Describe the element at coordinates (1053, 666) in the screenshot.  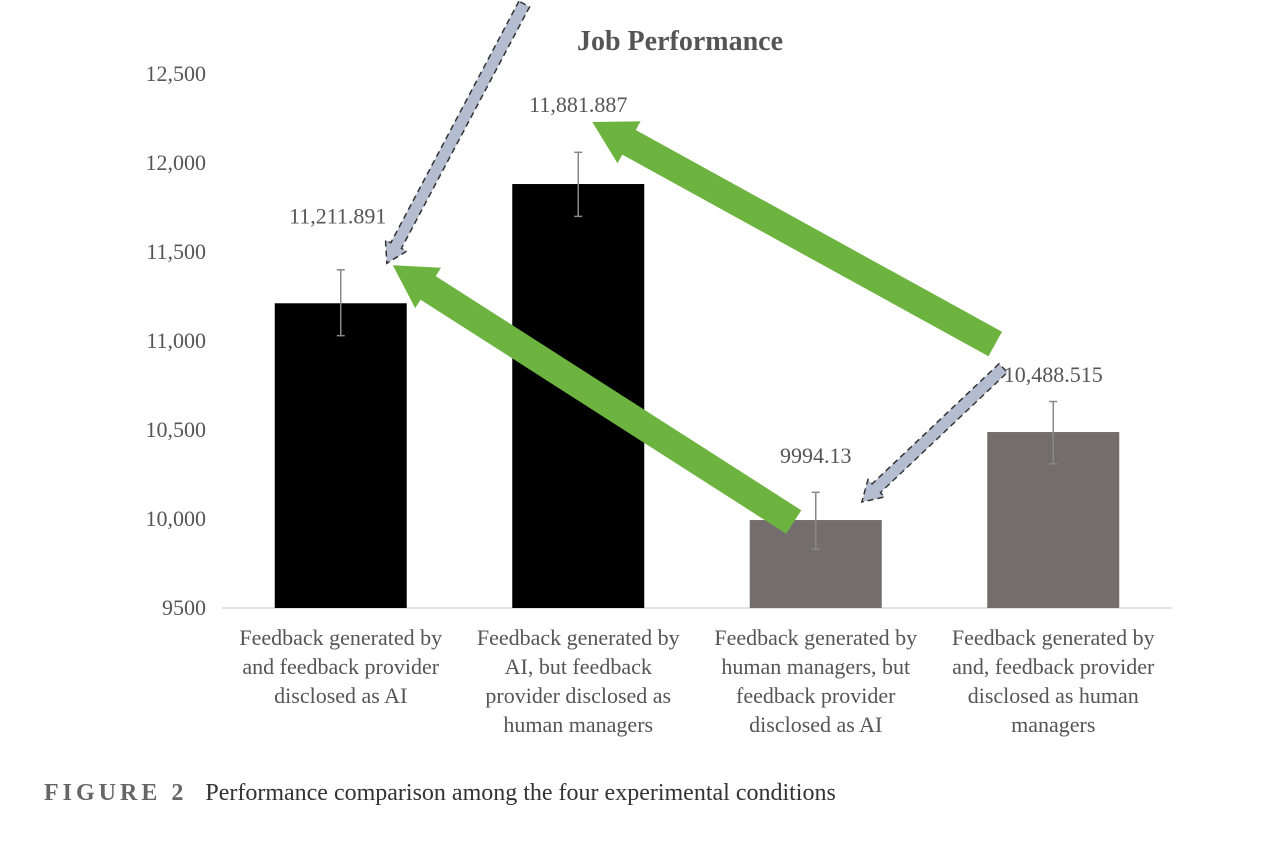
I see `category-label-line: and, feedback provider` at that location.